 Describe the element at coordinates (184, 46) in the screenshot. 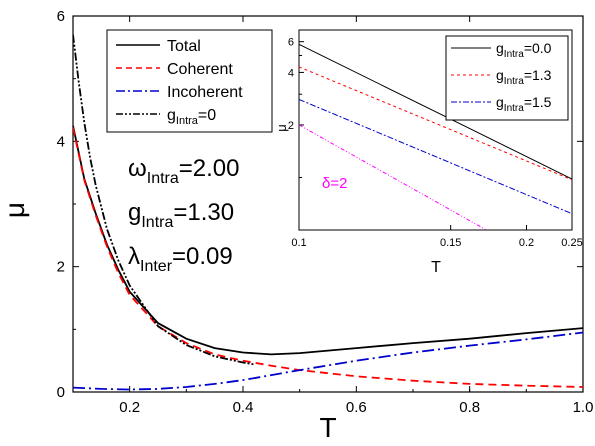

I see `legend-label-total: Total` at that location.